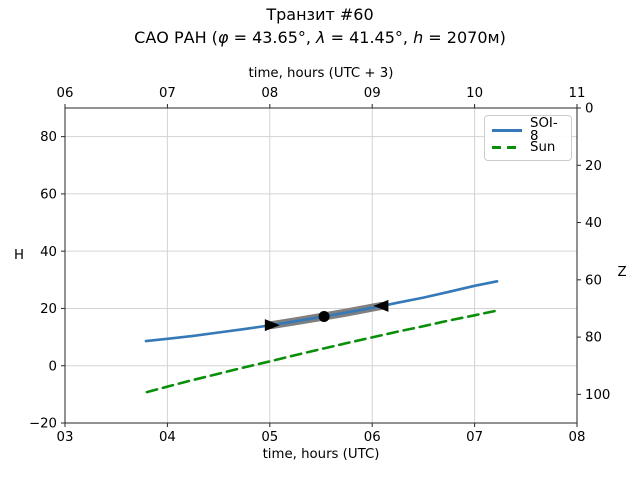  I want to click on x-tick-label-bottom: 08, so click(577, 437).